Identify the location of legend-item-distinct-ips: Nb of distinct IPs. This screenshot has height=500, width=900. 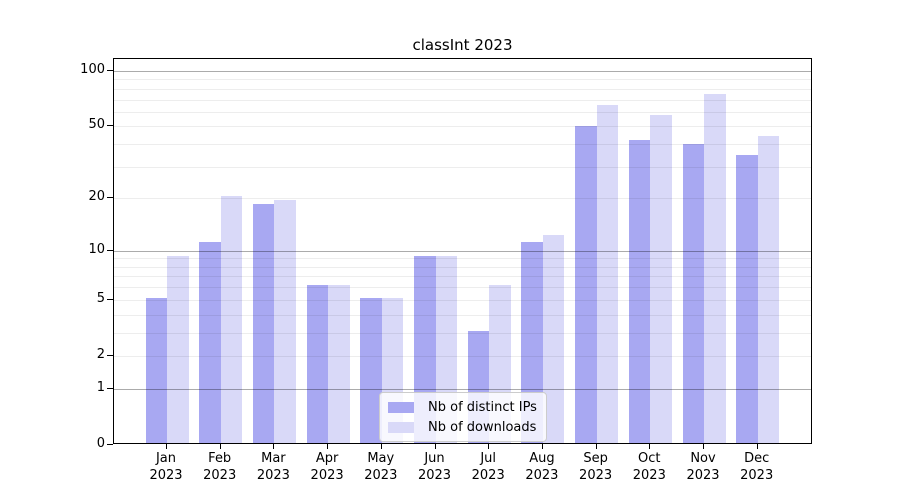
(463, 407).